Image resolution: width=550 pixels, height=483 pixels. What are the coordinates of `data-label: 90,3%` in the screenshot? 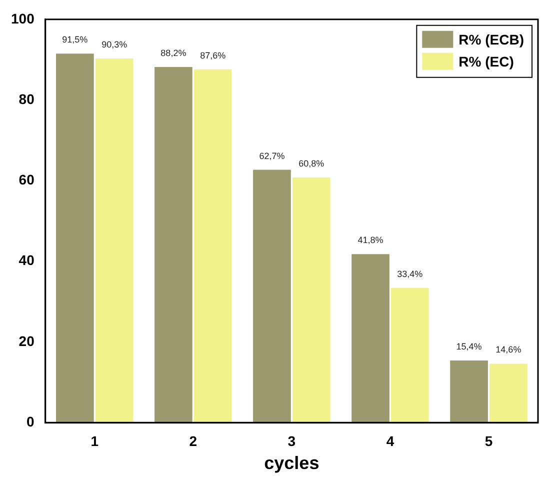 It's located at (115, 44).